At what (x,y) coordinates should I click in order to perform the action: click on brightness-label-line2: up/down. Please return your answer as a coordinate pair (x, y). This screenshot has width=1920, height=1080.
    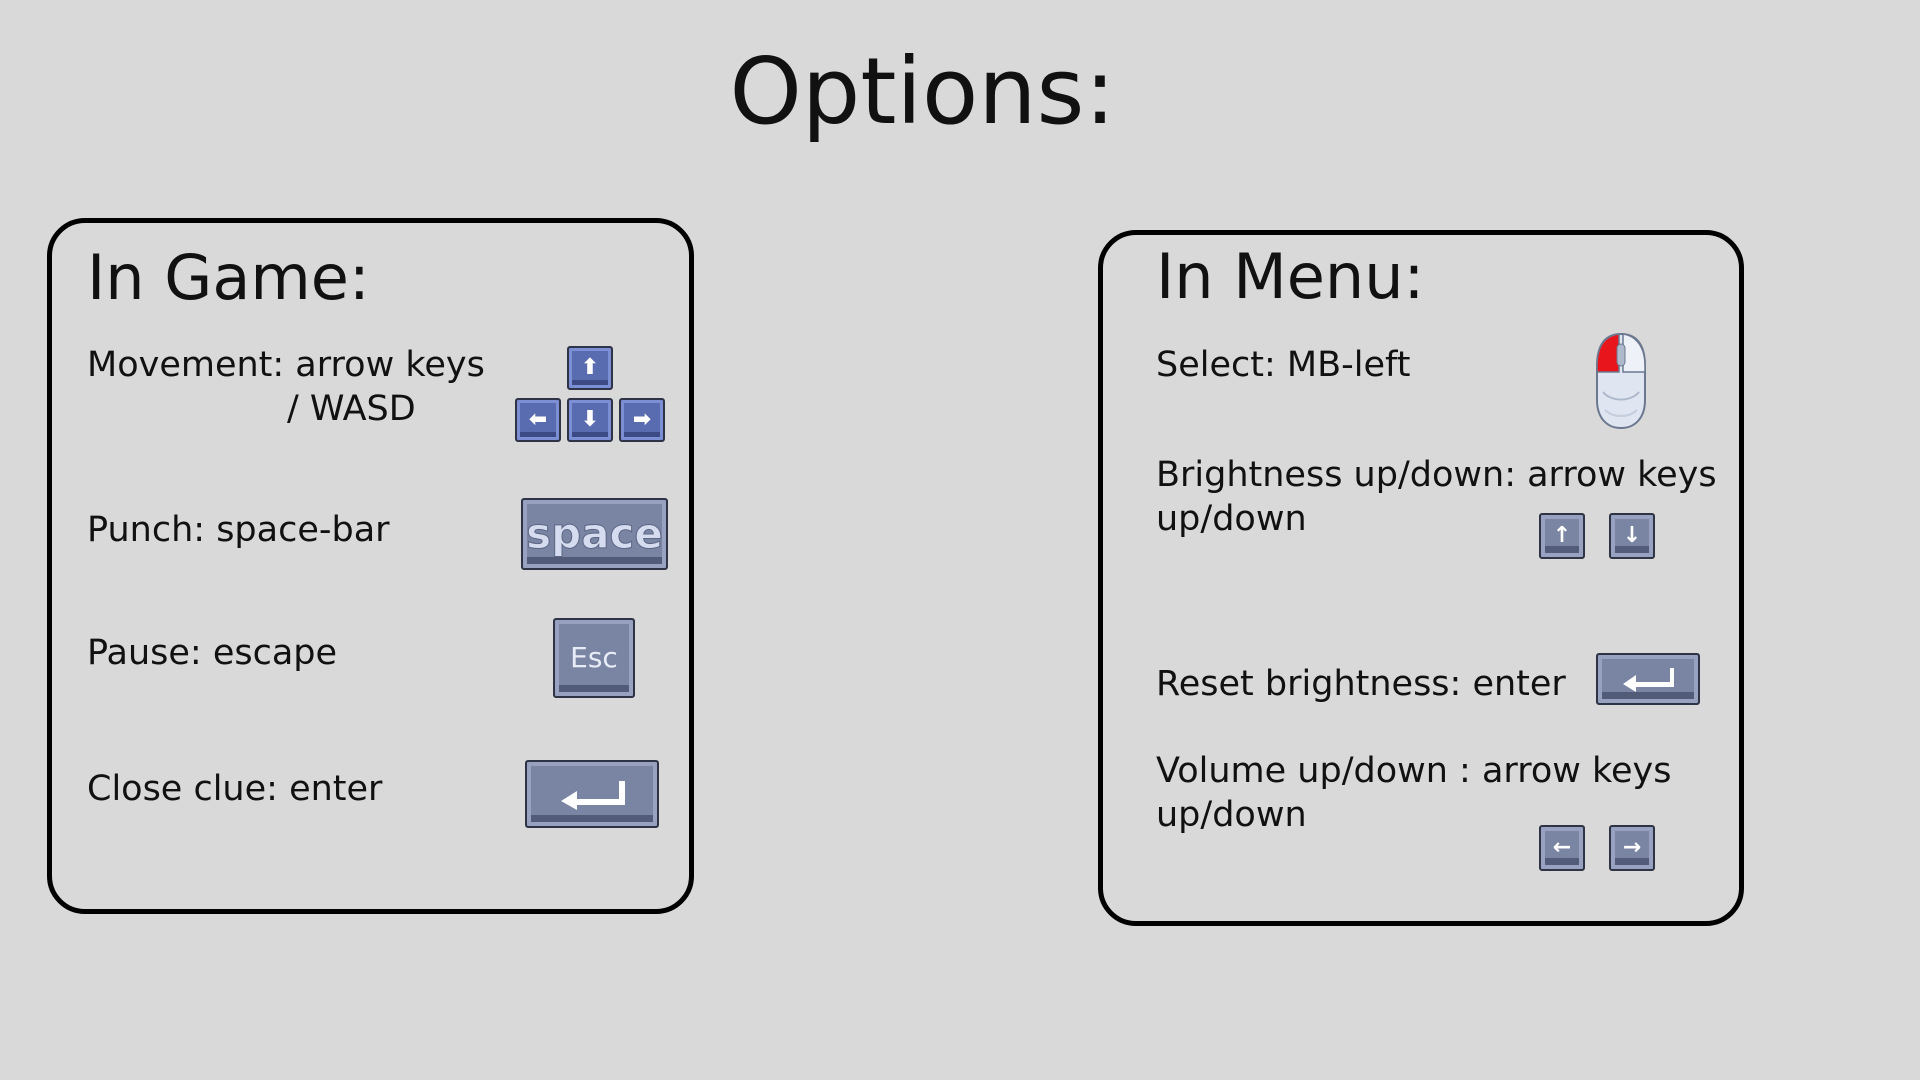
    Looking at the image, I should click on (1231, 519).